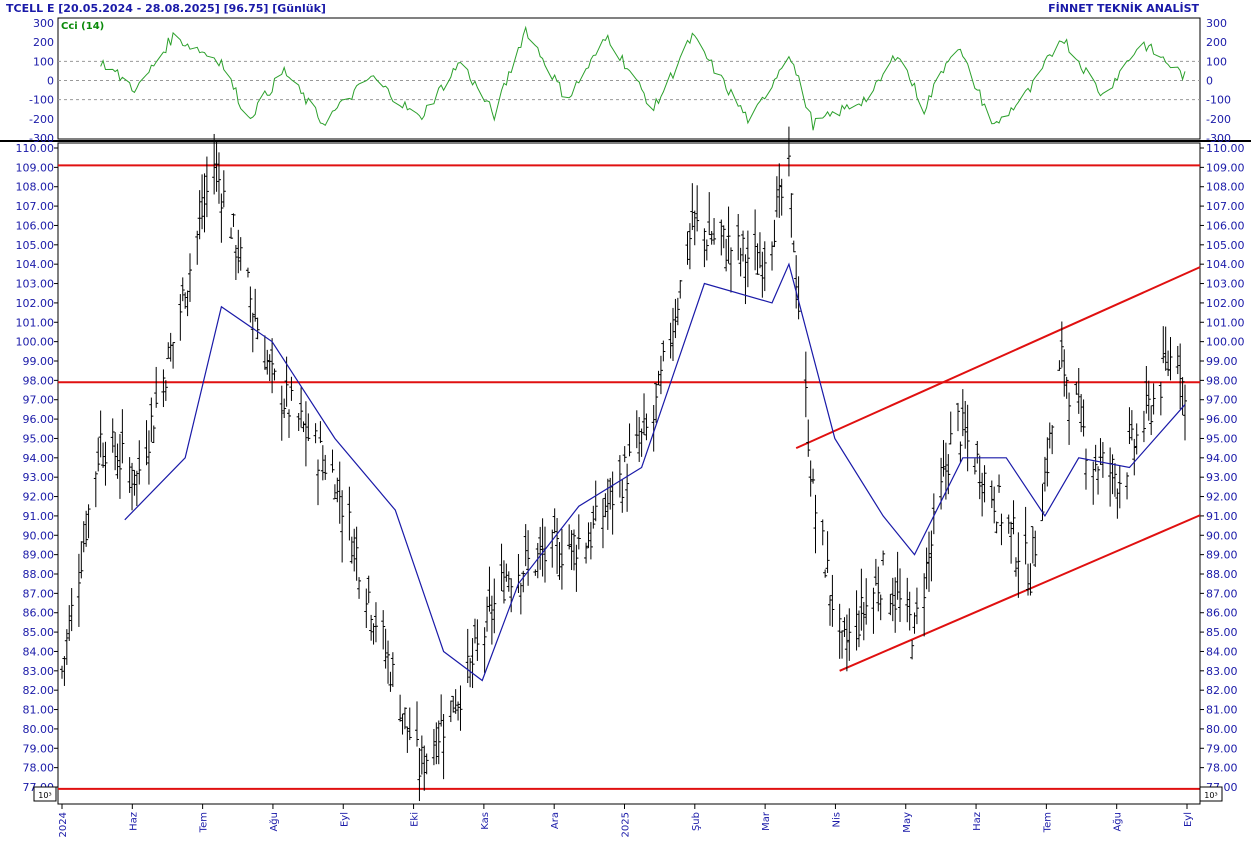 This screenshot has width=1251, height=841. I want to click on price-tick-label-right: 81.00, so click(1222, 710).